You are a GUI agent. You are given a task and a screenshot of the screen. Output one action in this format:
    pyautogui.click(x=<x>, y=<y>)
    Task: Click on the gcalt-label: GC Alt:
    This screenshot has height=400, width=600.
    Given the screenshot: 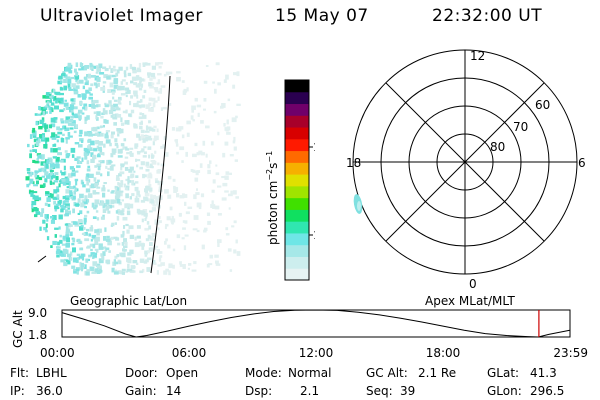 What is the action you would take?
    pyautogui.click(x=387, y=373)
    